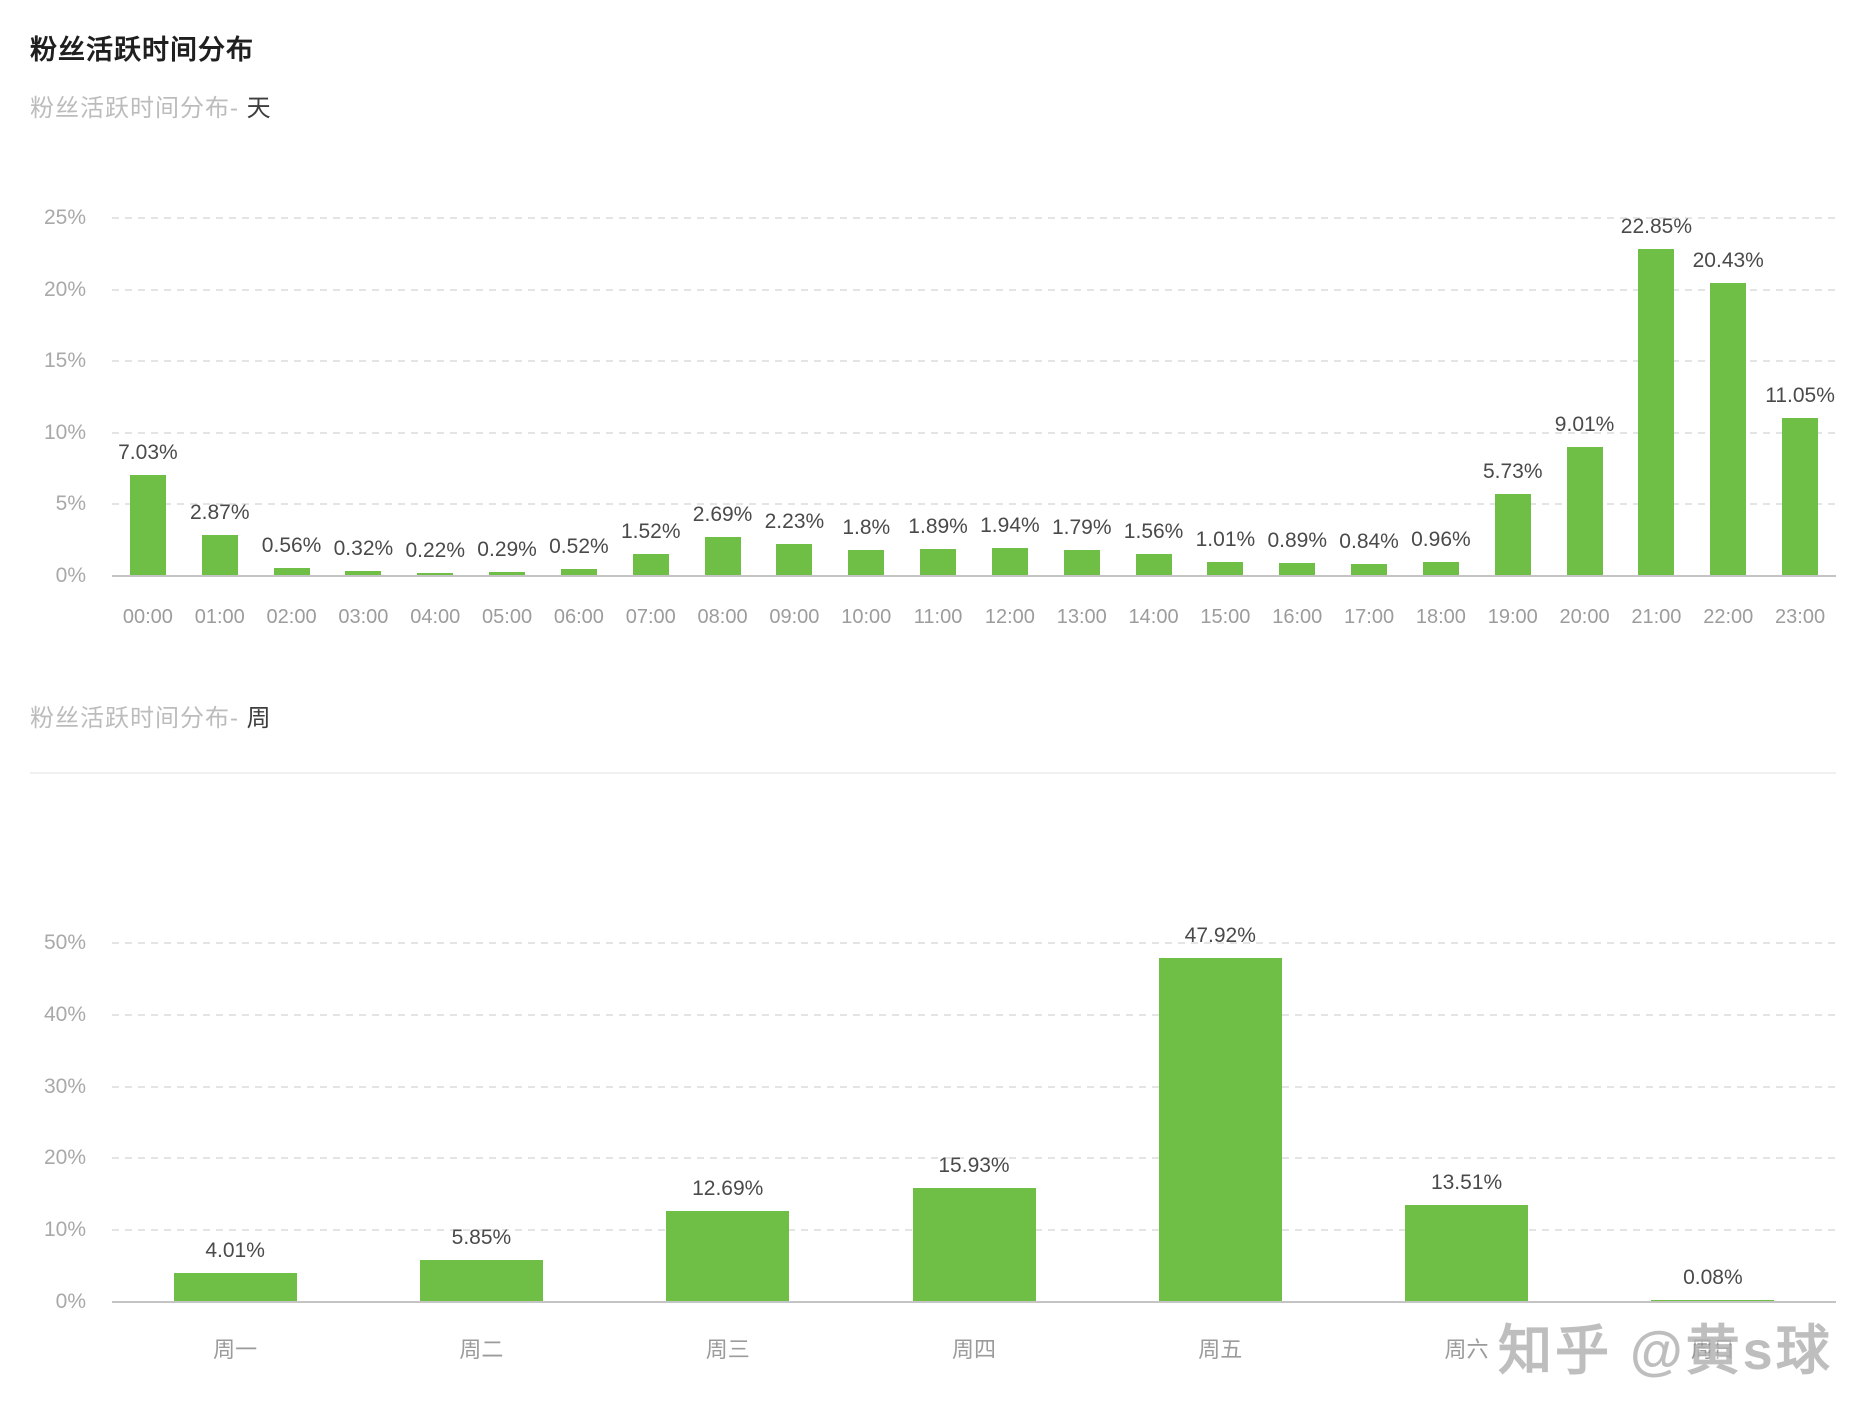 The height and width of the screenshot is (1408, 1864). Describe the element at coordinates (1297, 617) in the screenshot. I see `x-axis-category-label: 16:00` at that location.